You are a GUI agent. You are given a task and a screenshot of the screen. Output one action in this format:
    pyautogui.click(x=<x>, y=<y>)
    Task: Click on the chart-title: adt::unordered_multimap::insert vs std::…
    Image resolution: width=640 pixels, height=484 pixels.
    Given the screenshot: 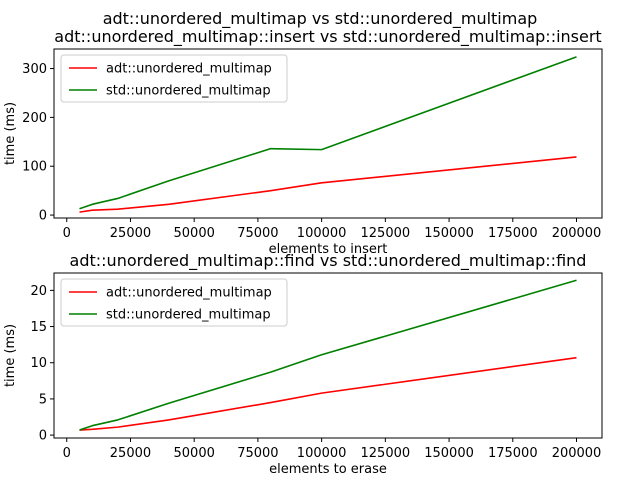 What is the action you would take?
    pyautogui.click(x=327, y=37)
    